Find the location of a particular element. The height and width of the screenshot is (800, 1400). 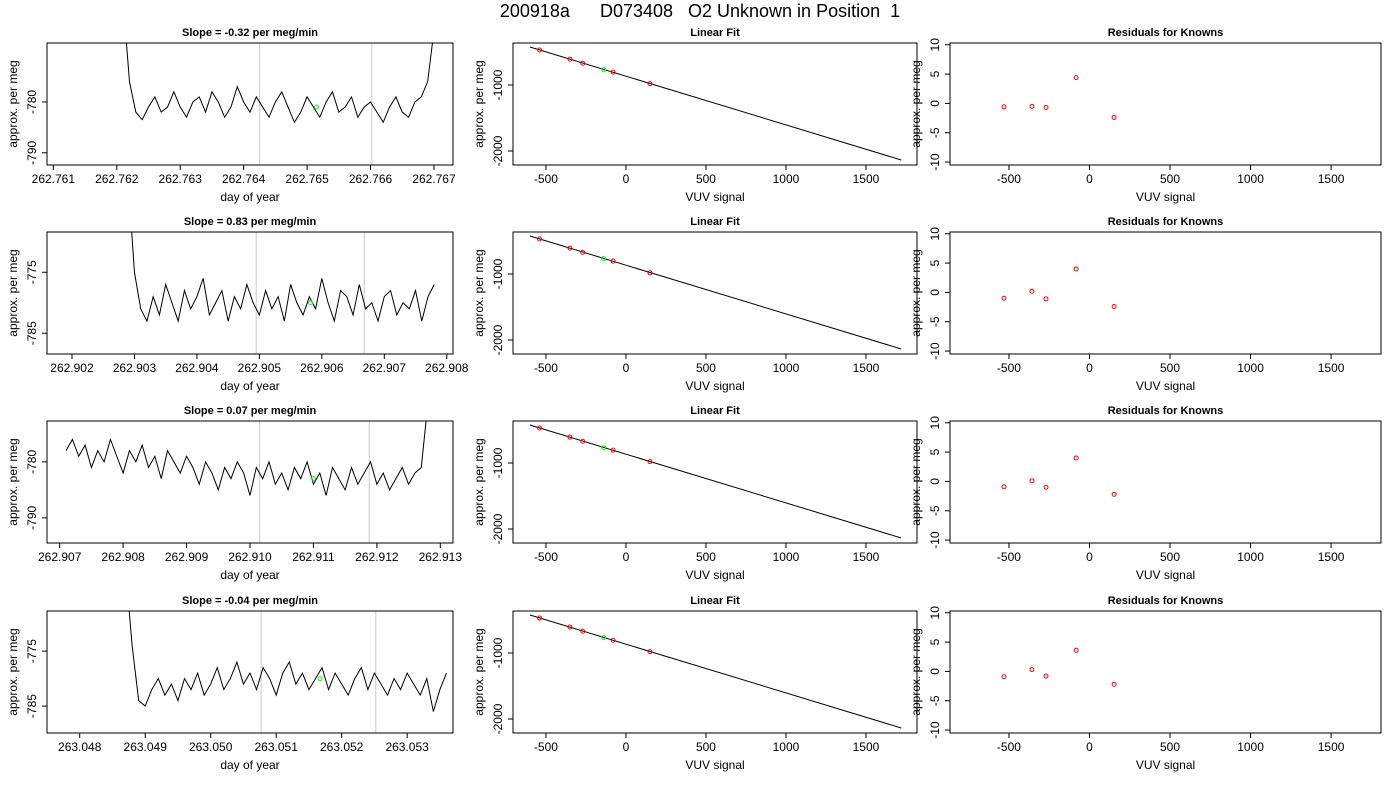

x-tick-label: 262.766 is located at coordinates (371, 179).